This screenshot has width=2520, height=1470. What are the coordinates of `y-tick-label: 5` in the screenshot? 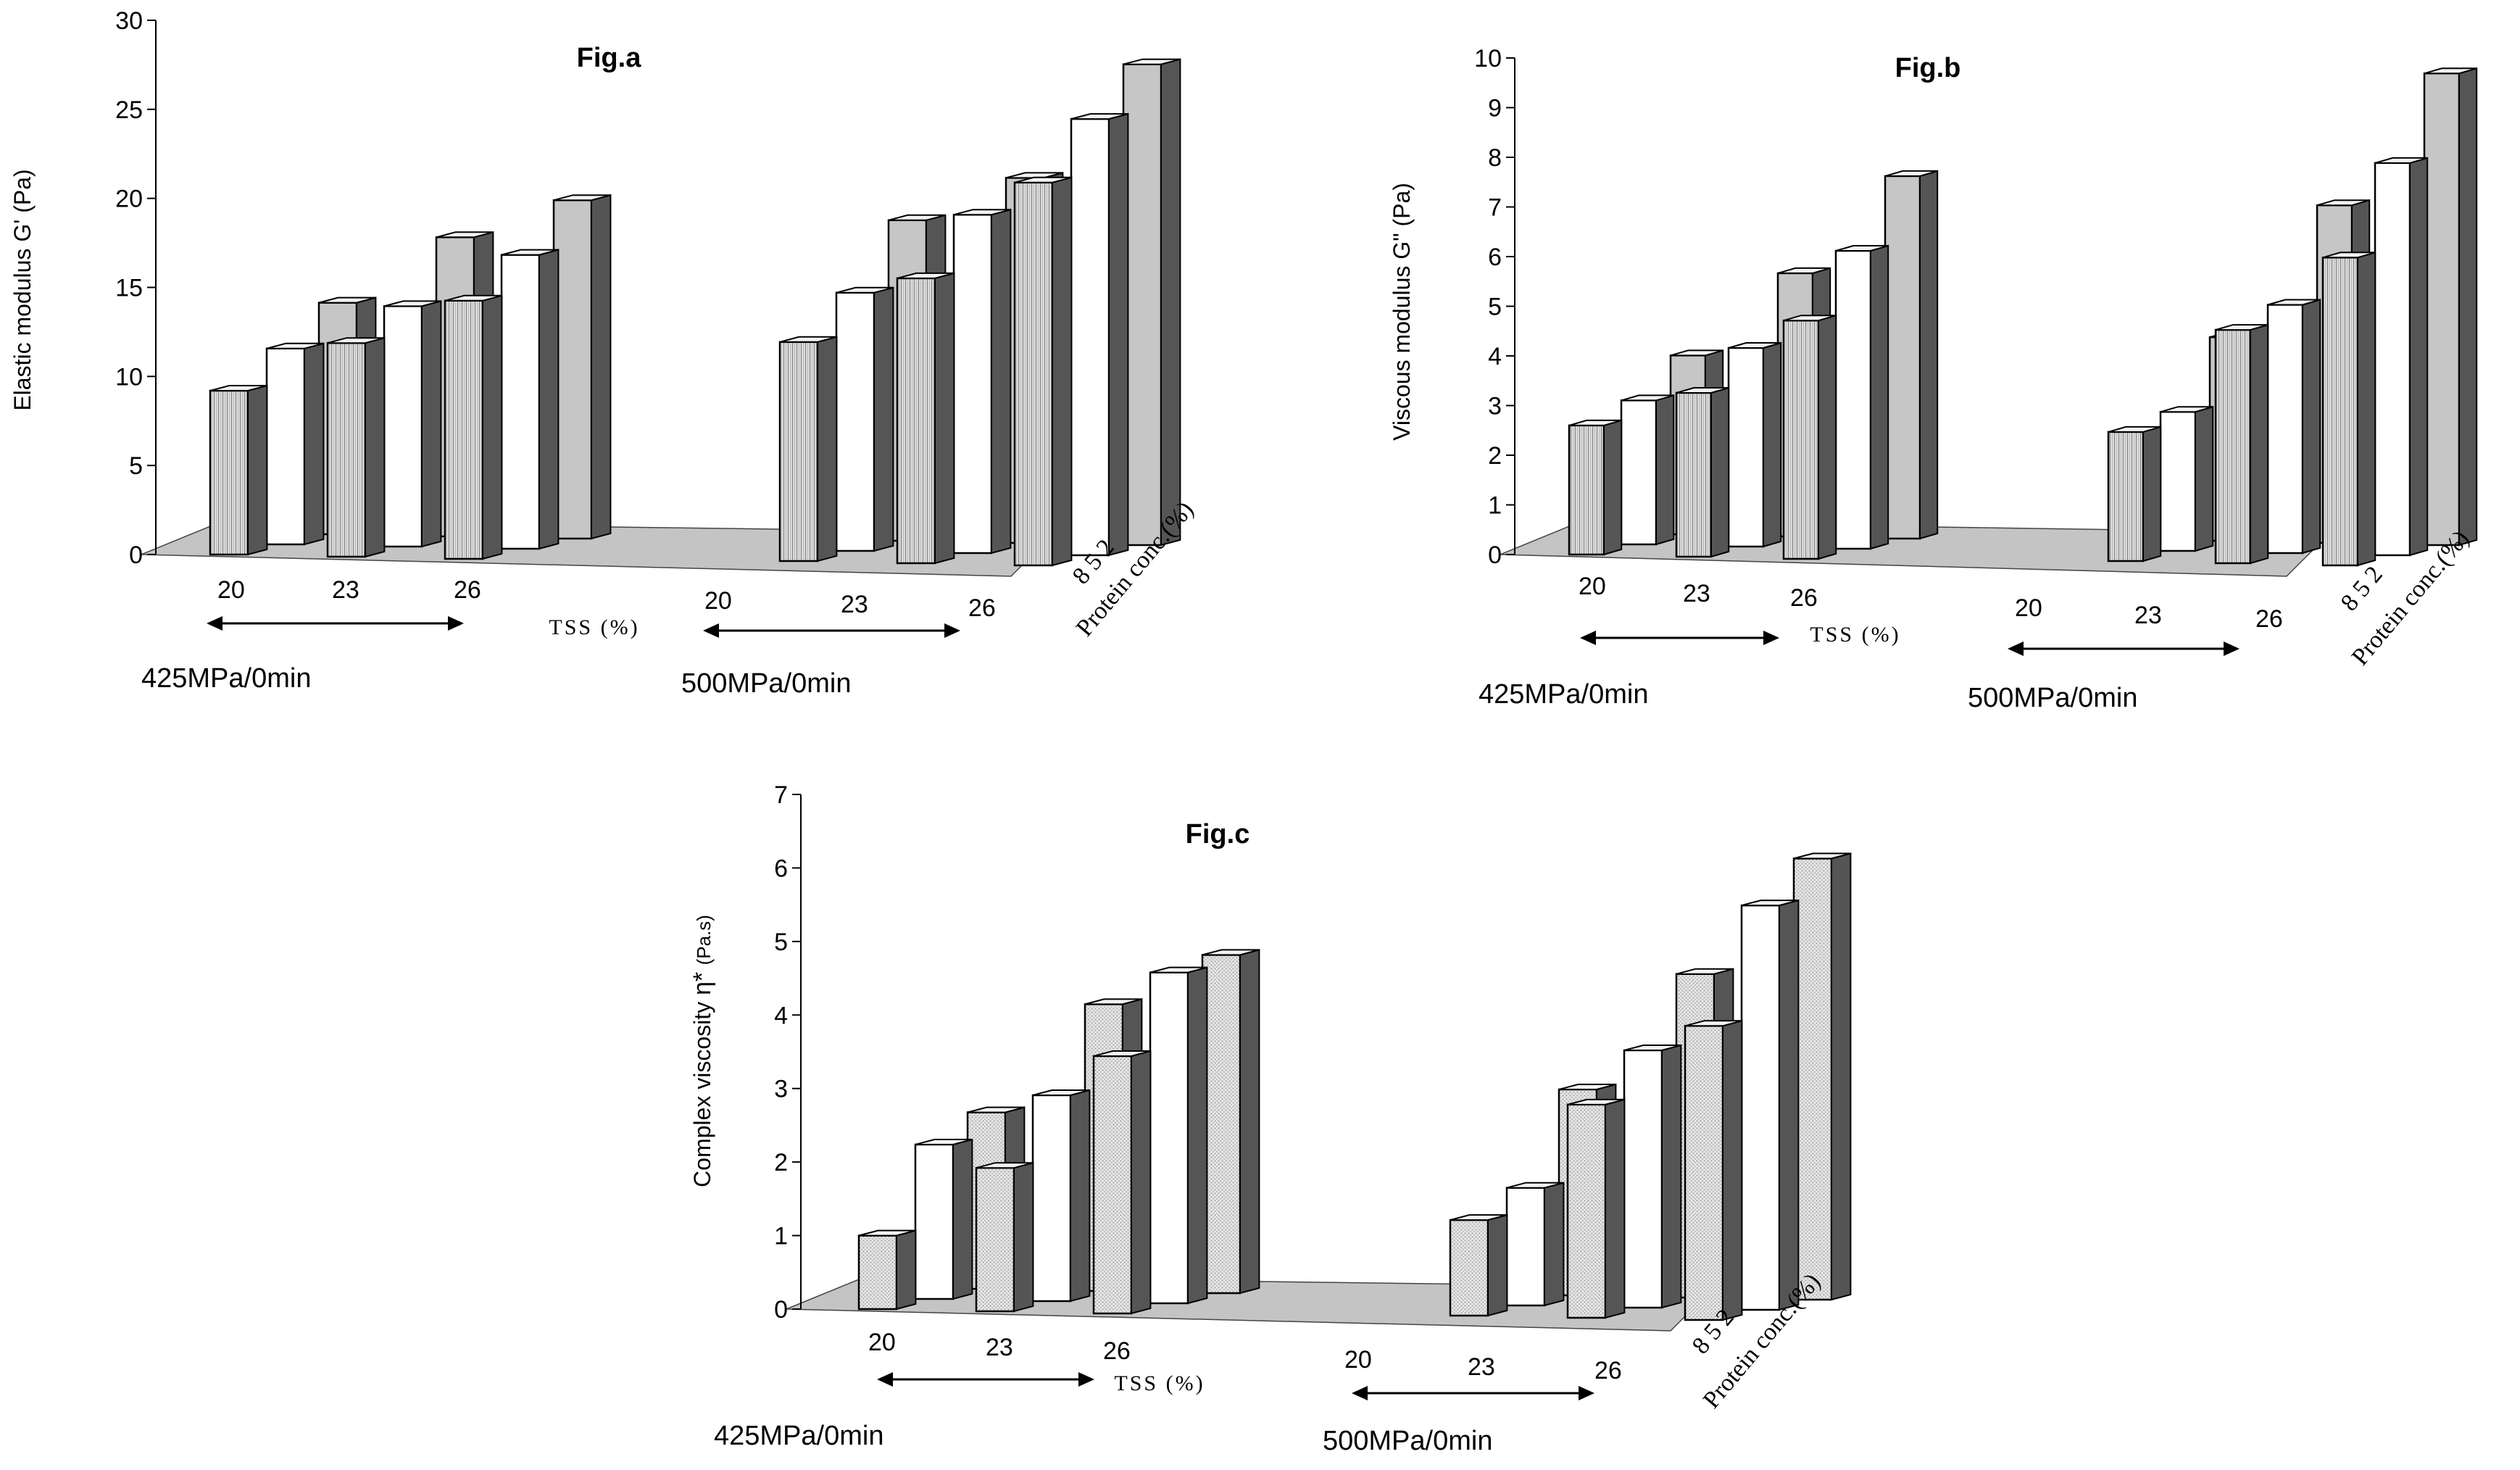 It's located at (781, 943).